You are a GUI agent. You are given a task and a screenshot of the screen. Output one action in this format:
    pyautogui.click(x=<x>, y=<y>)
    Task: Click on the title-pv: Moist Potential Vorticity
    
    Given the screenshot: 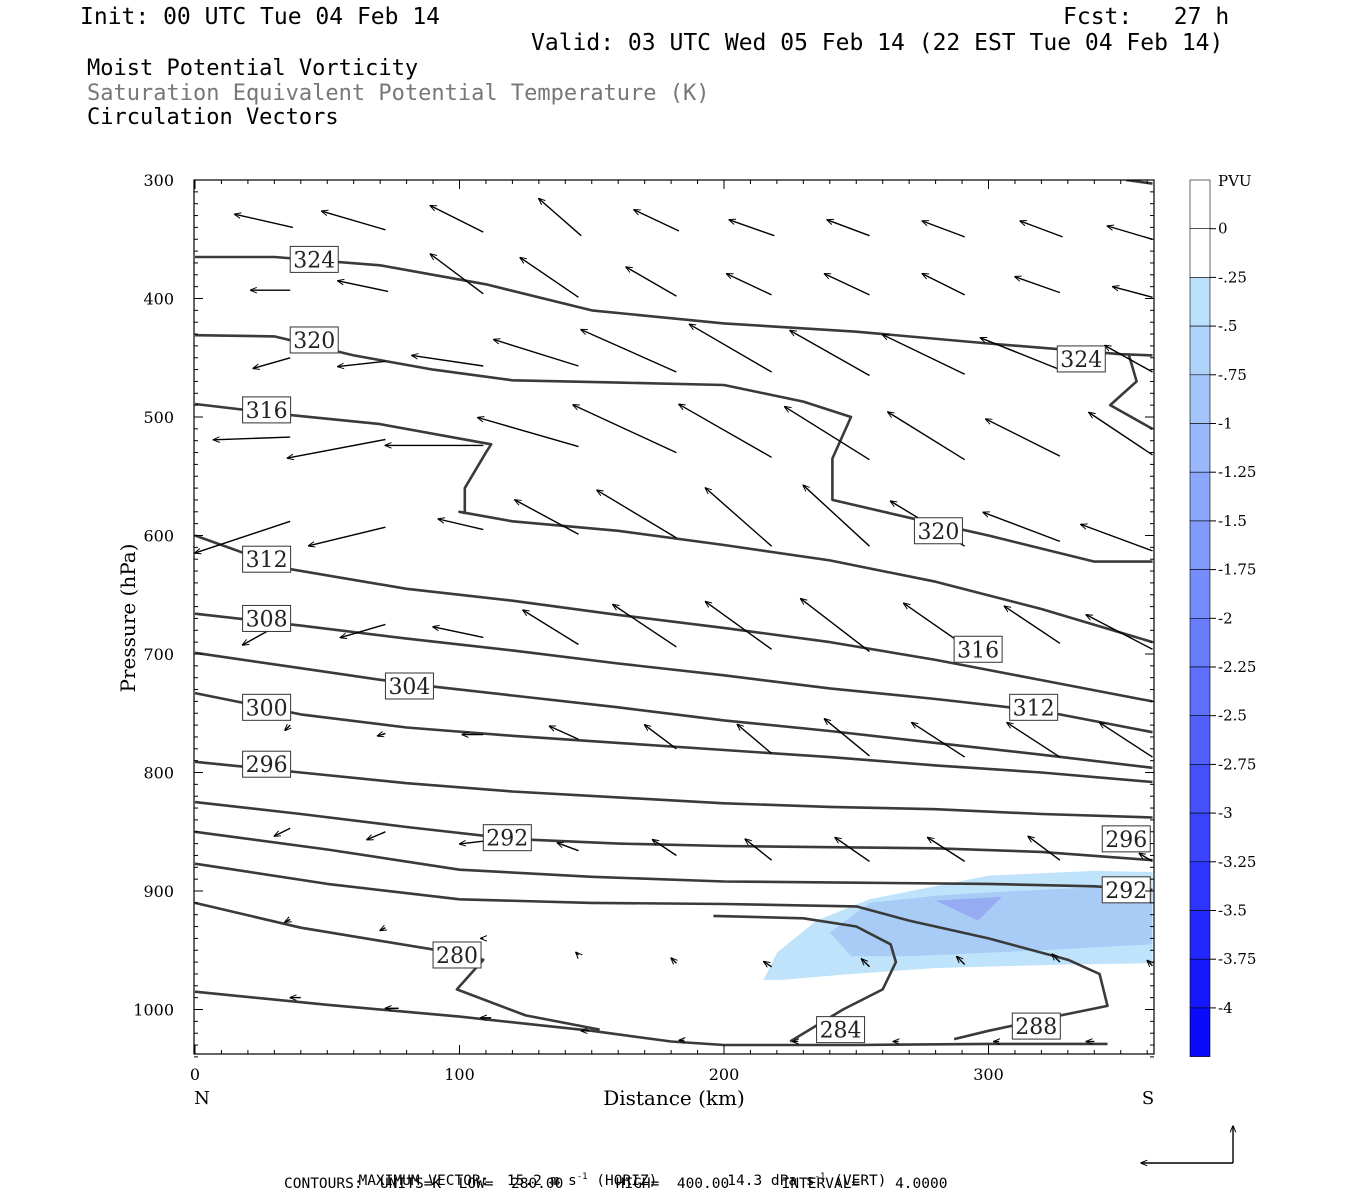 What is the action you would take?
    pyautogui.click(x=253, y=68)
    